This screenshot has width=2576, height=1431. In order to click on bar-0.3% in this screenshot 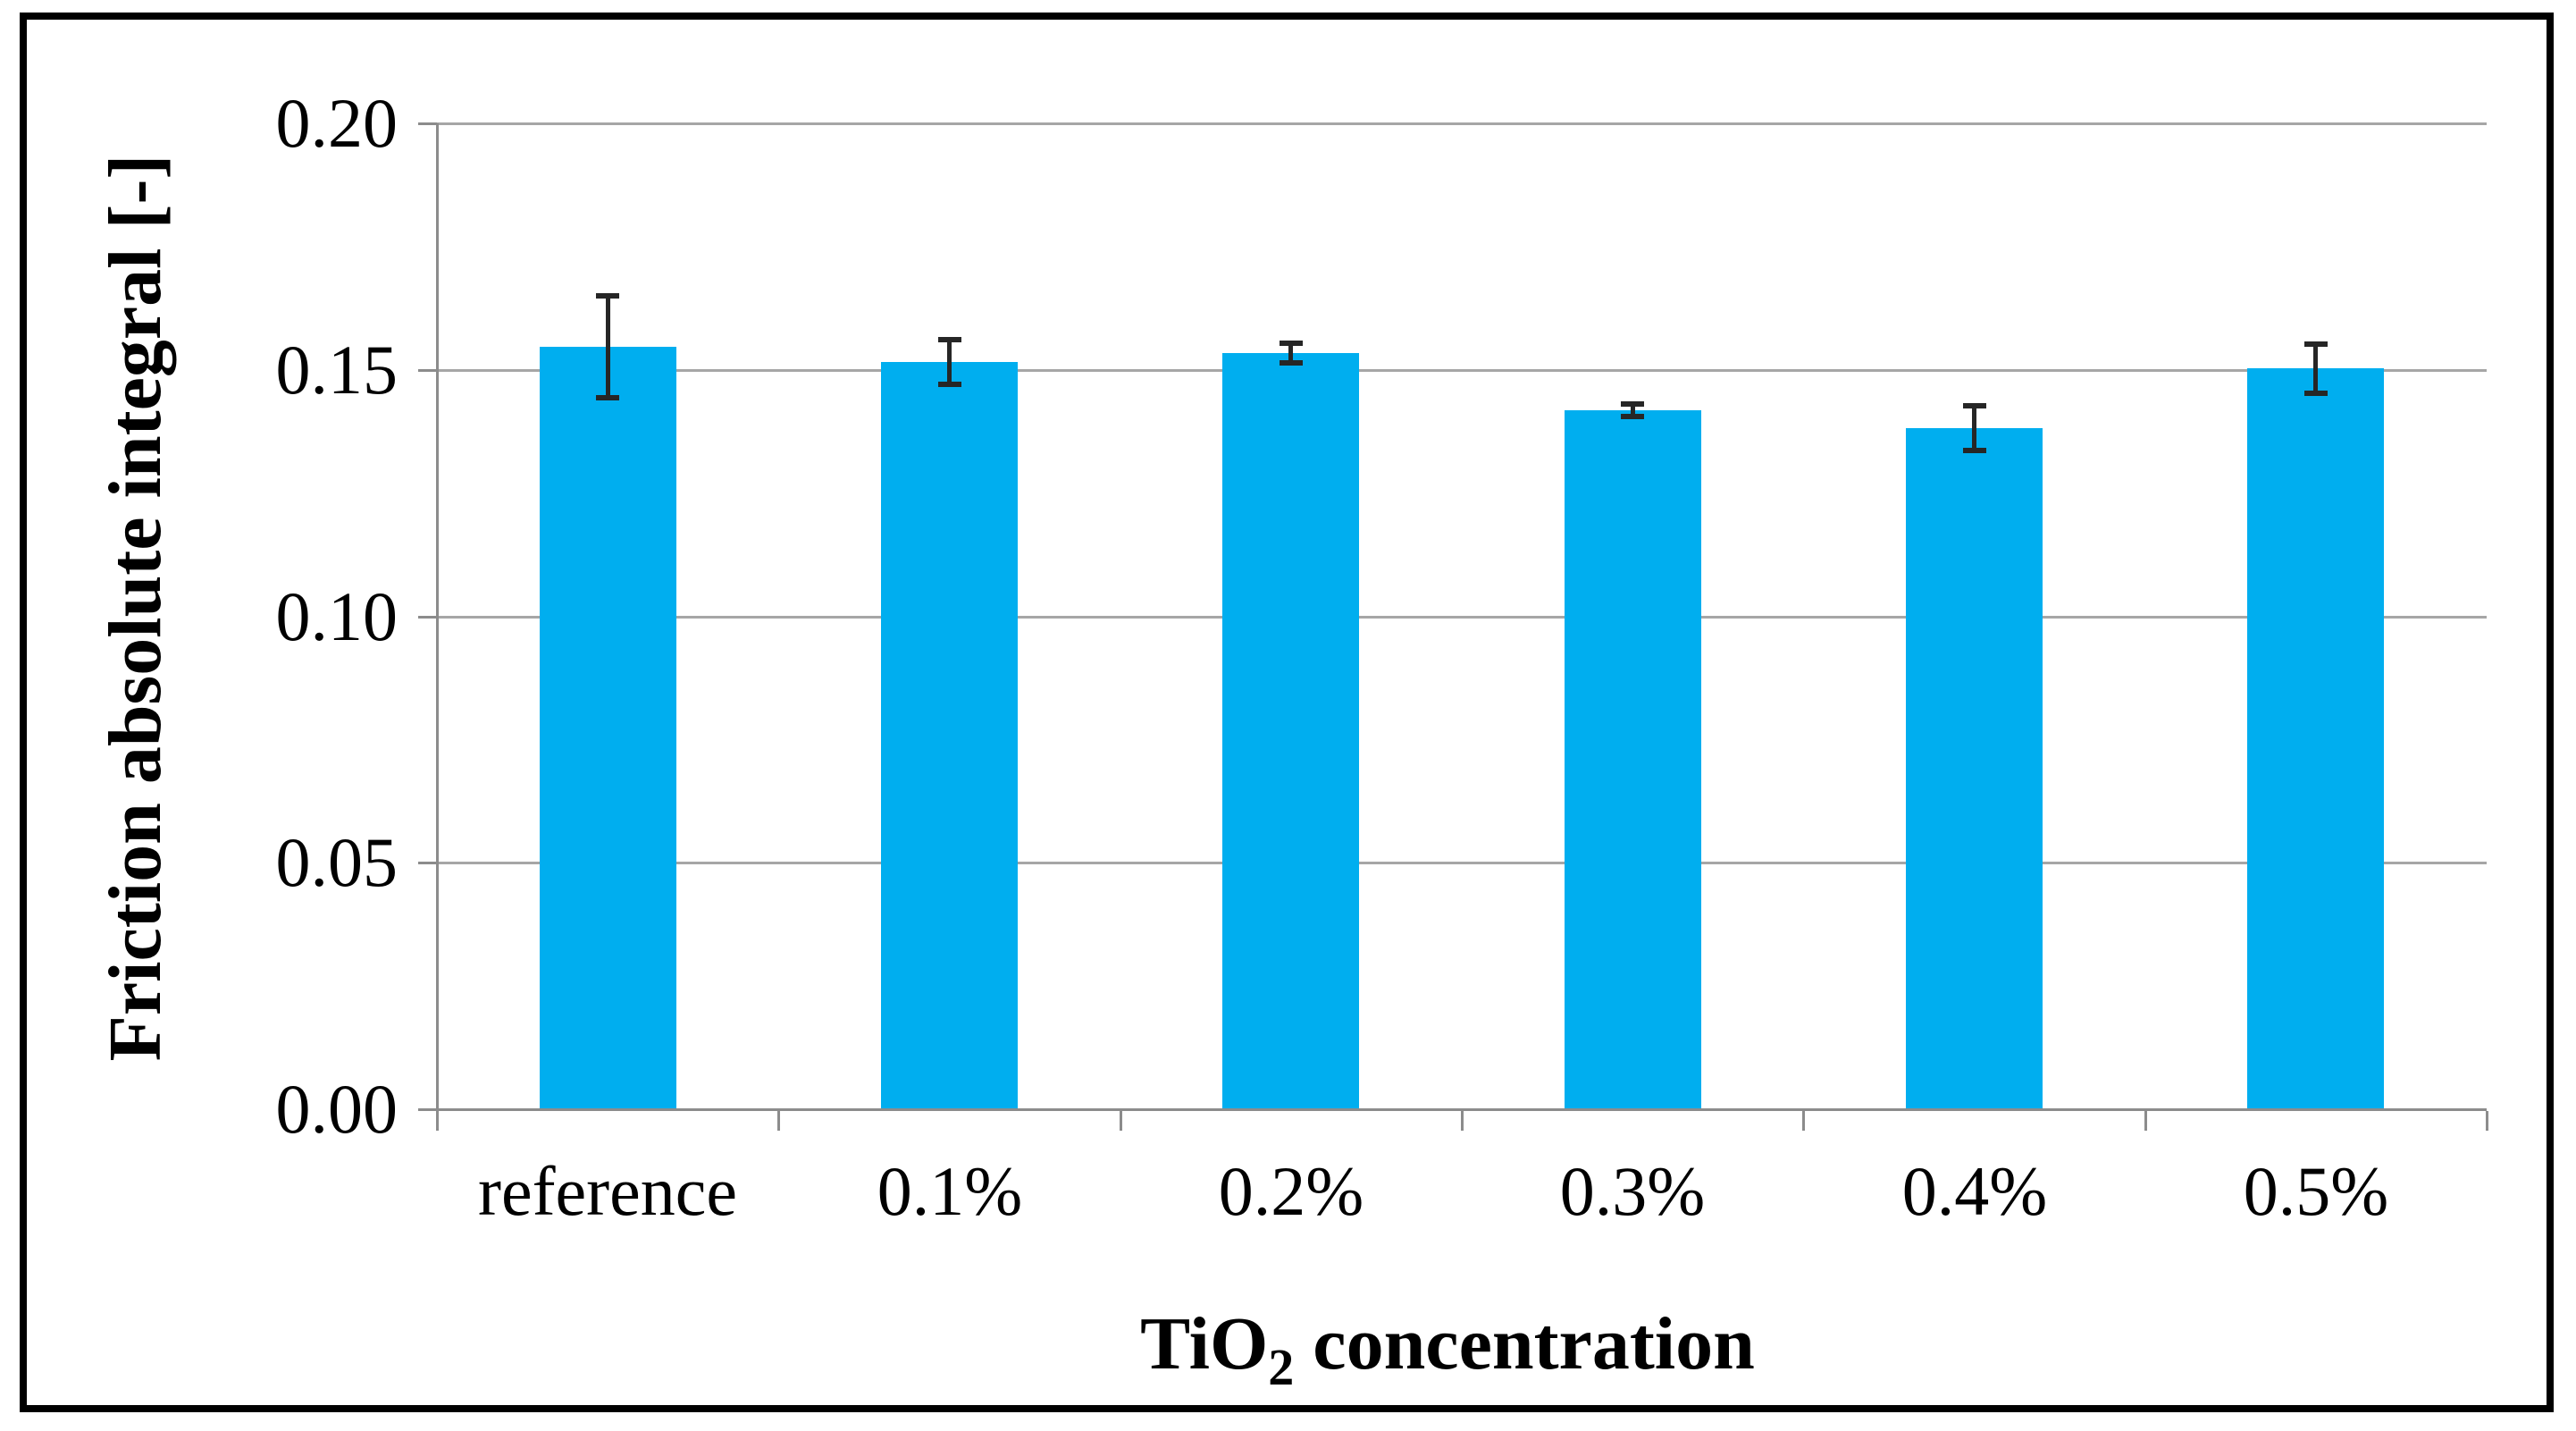, I will do `click(1633, 759)`.